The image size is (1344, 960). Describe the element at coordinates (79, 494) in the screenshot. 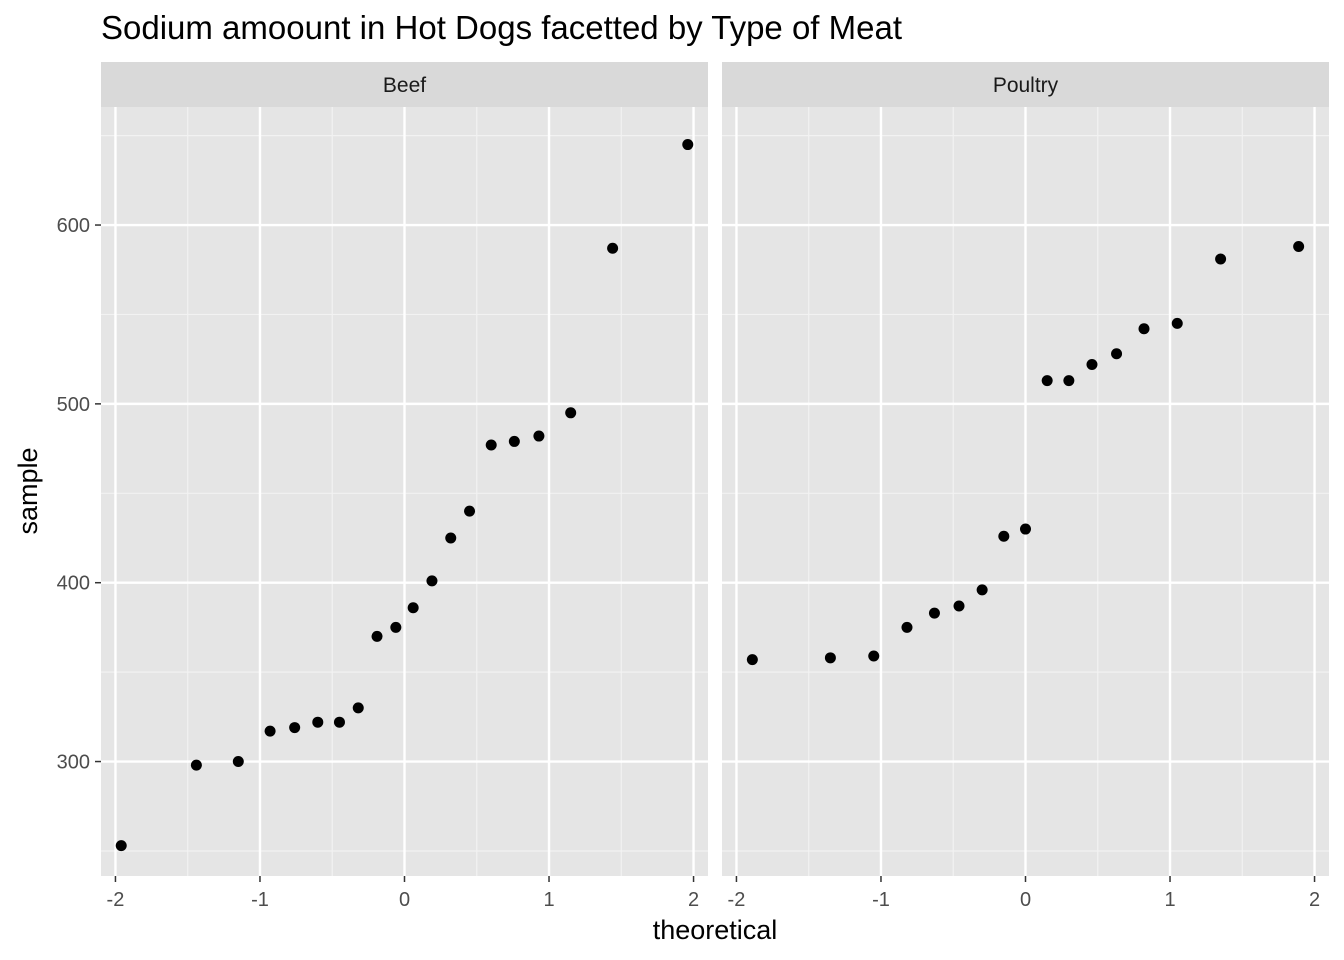

I see `y-axis-ticks: 300 400 500 600` at that location.